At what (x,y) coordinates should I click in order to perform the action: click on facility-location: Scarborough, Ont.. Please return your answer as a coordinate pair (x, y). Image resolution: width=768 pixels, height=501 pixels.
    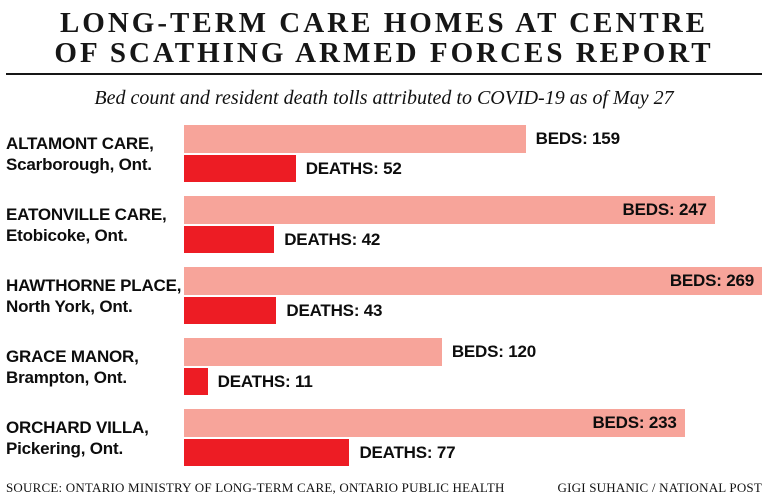
    Looking at the image, I should click on (79, 164).